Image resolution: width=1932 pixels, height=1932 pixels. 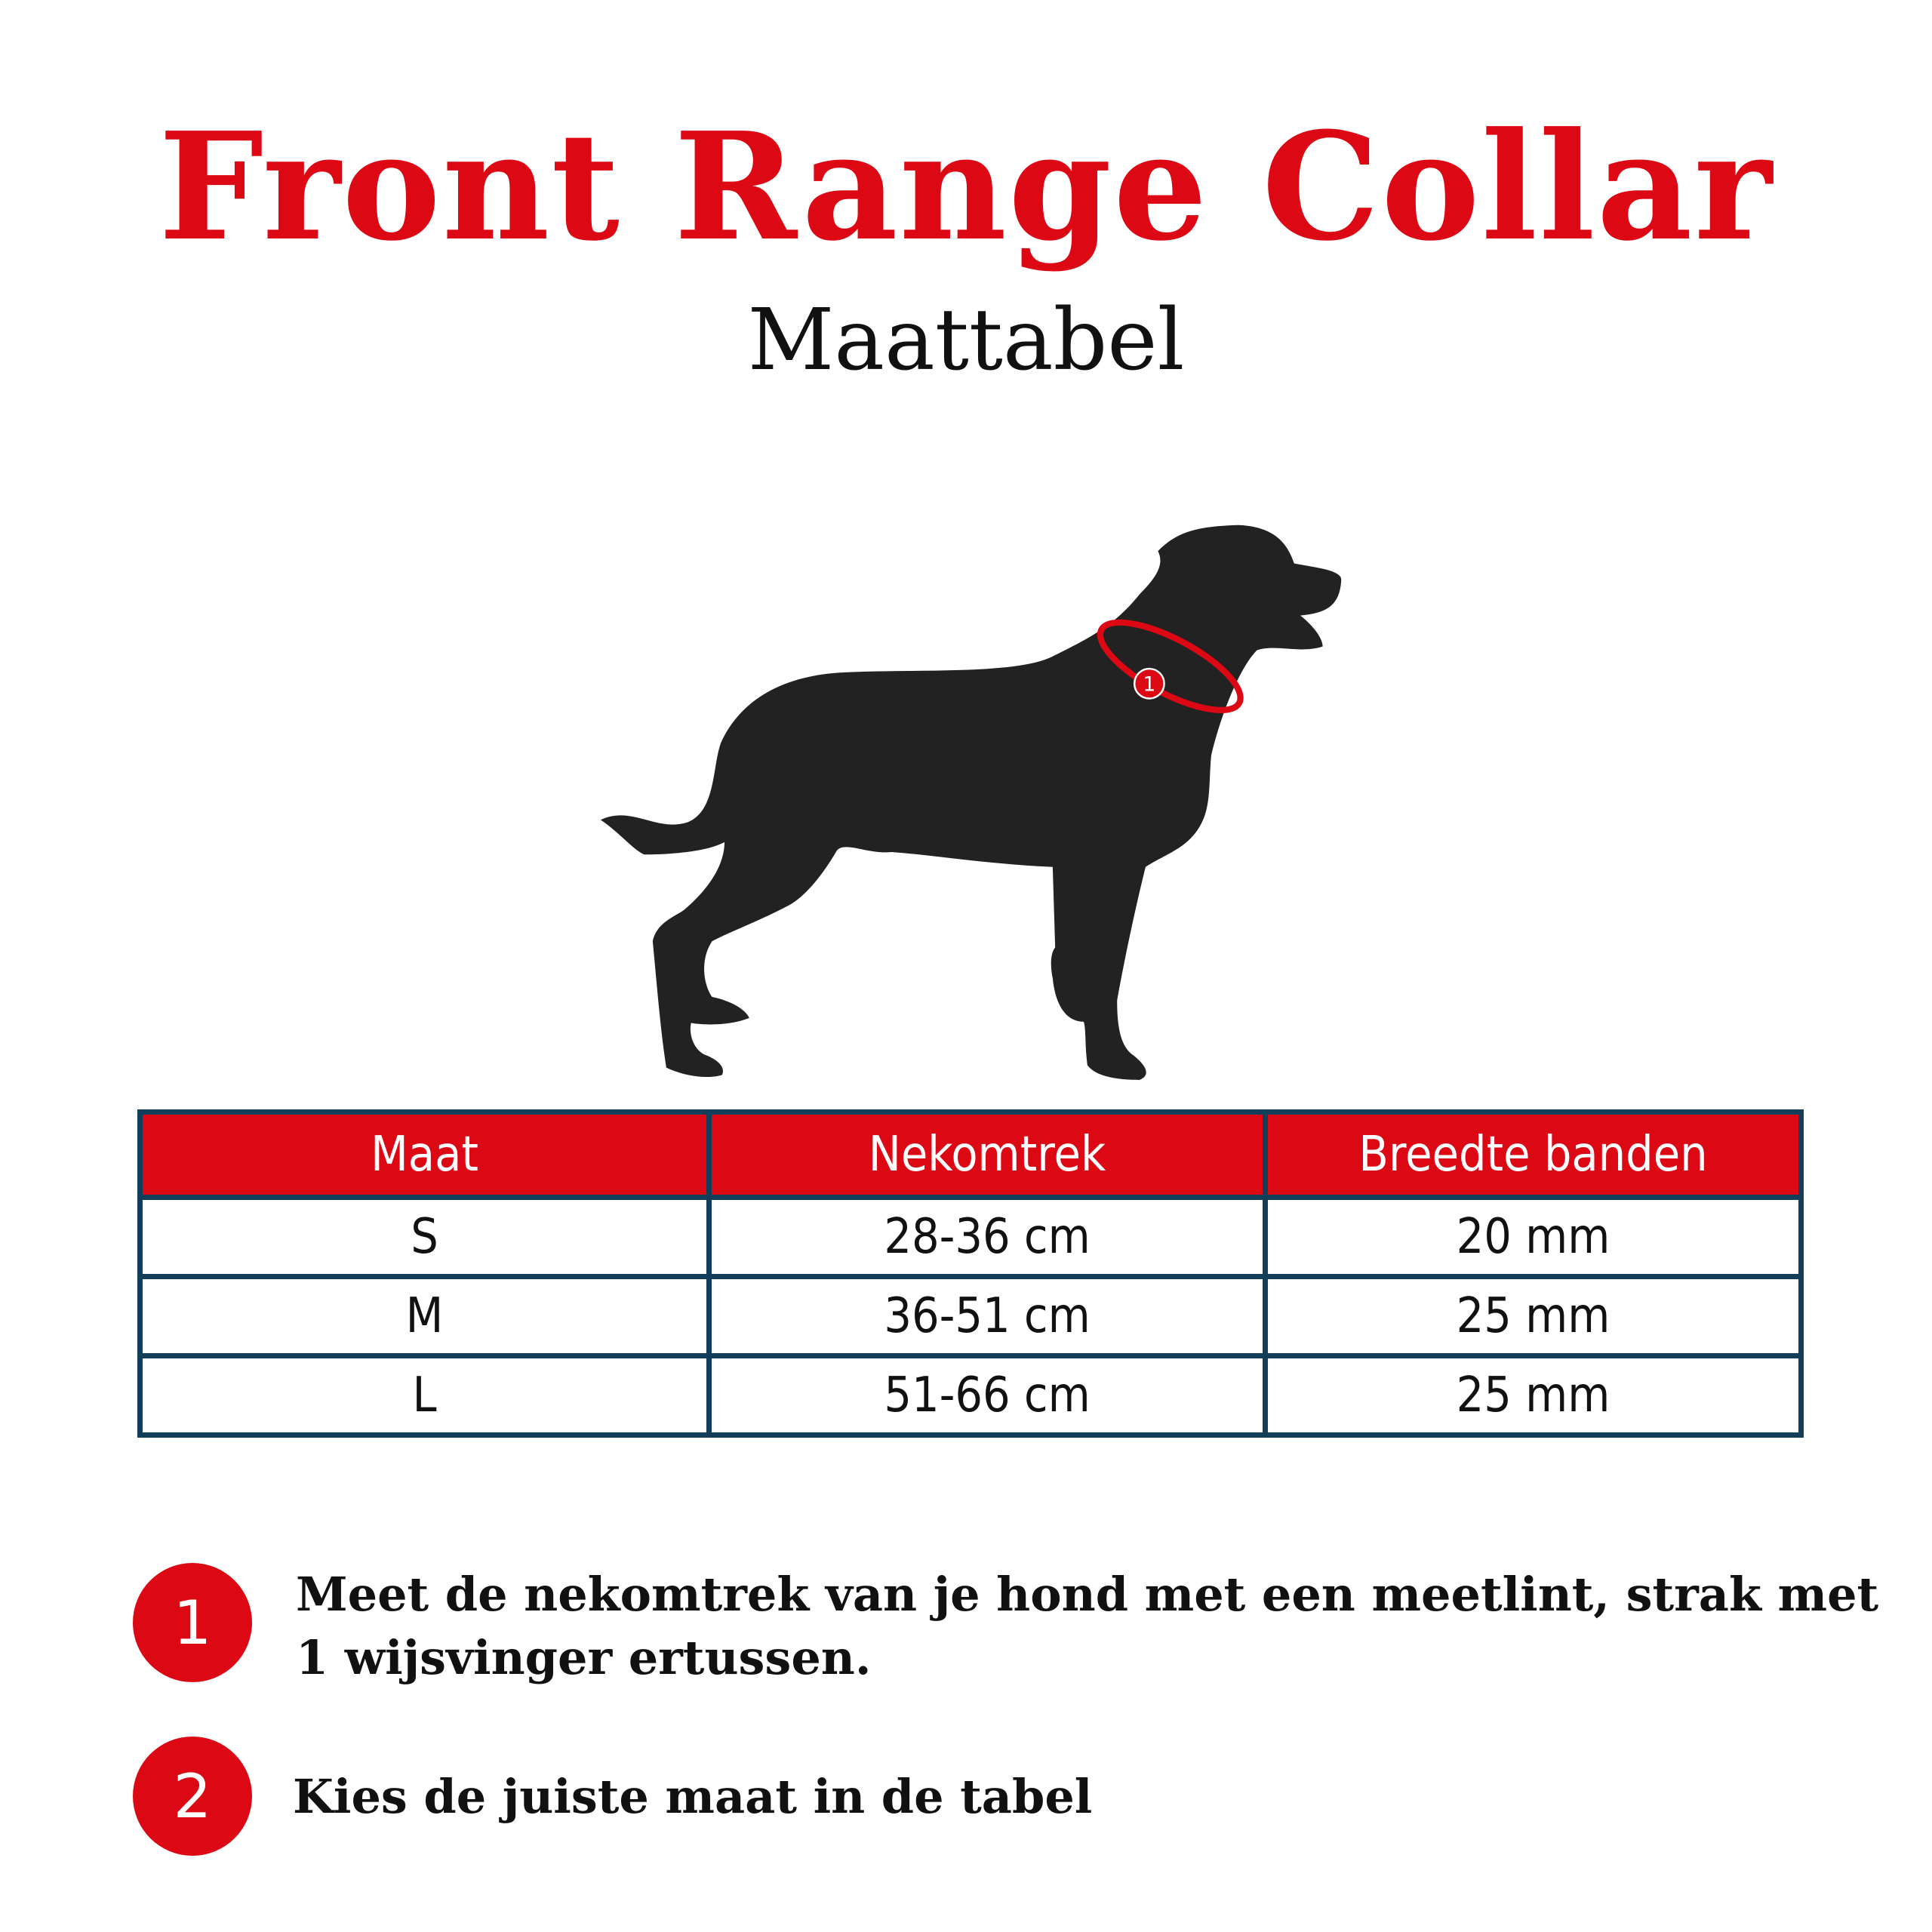 I want to click on dog-silhouette, so click(x=971, y=802).